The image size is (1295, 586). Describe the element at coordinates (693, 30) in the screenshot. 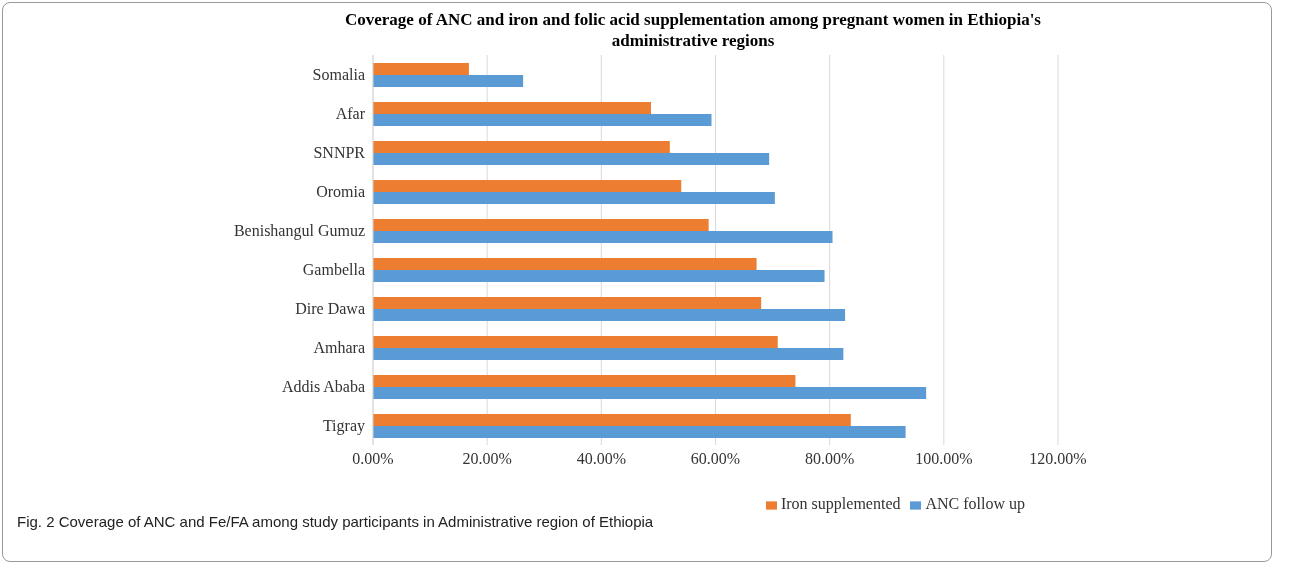

I see `chart-title: Coverage of ANC and iron and folic acid supplementation among pregnant women in Ethiopia's administrative regions` at that location.